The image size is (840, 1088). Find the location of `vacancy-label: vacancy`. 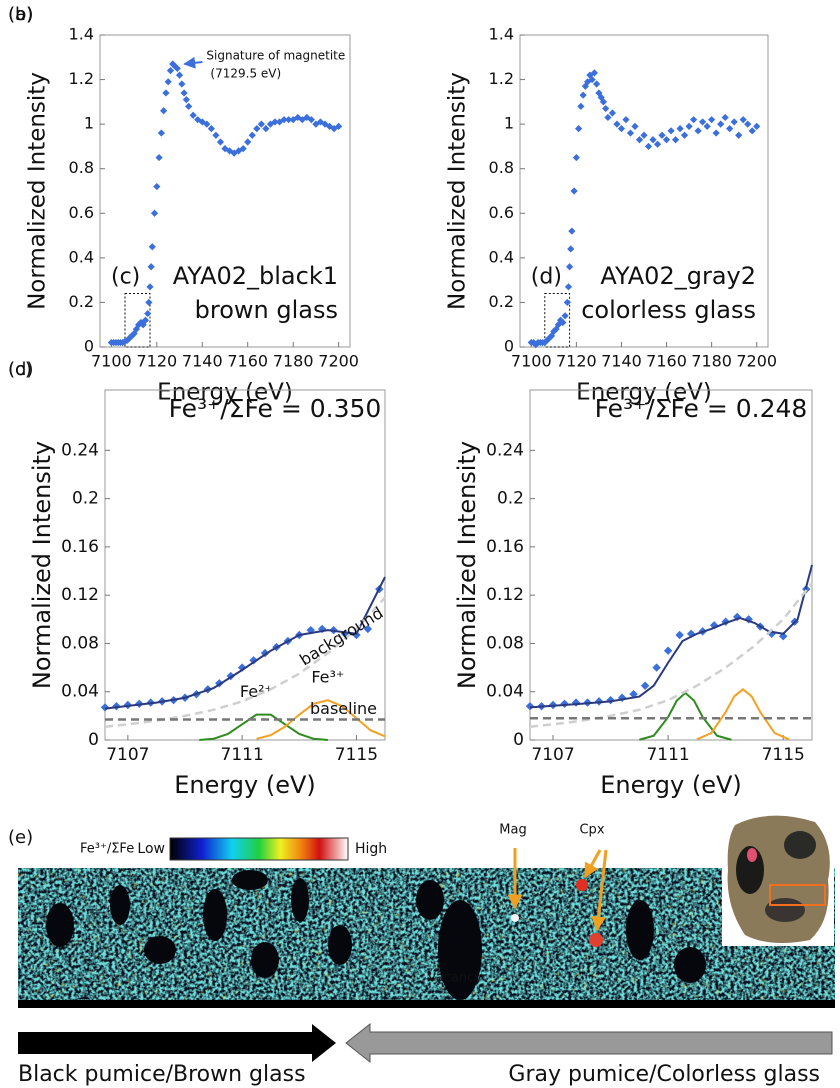

vacancy-label: vacancy is located at coordinates (455, 978).